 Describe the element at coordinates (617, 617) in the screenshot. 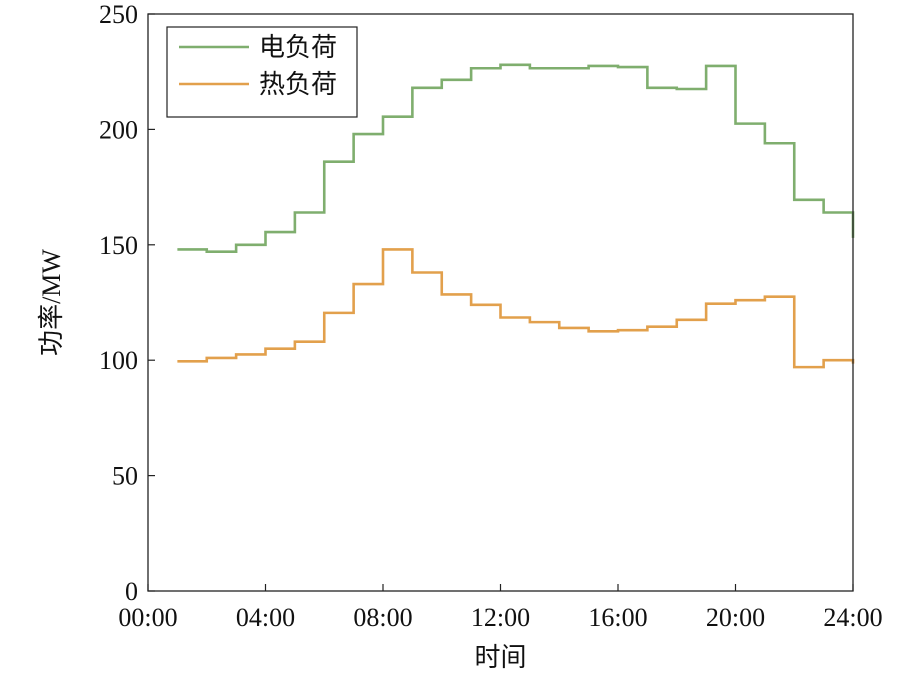

I see `x-tick-label: 16:00` at that location.